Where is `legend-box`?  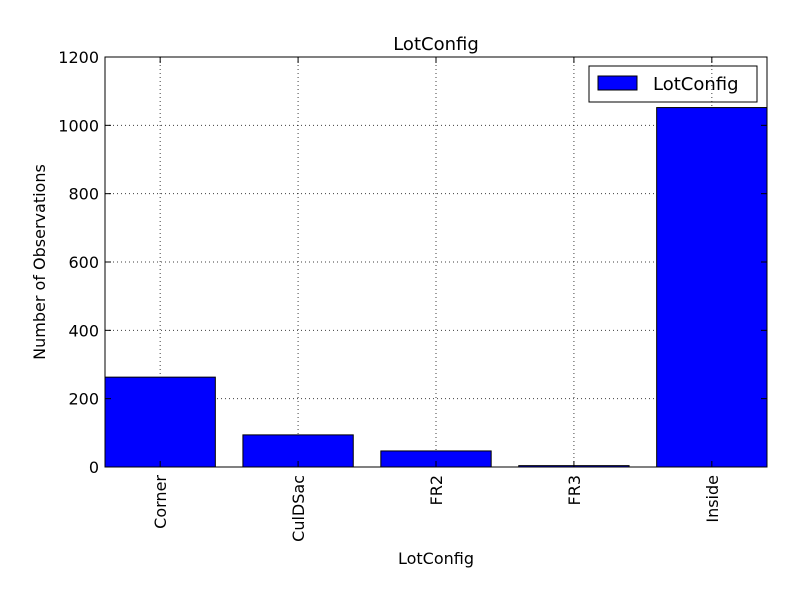
legend-box is located at coordinates (673, 84).